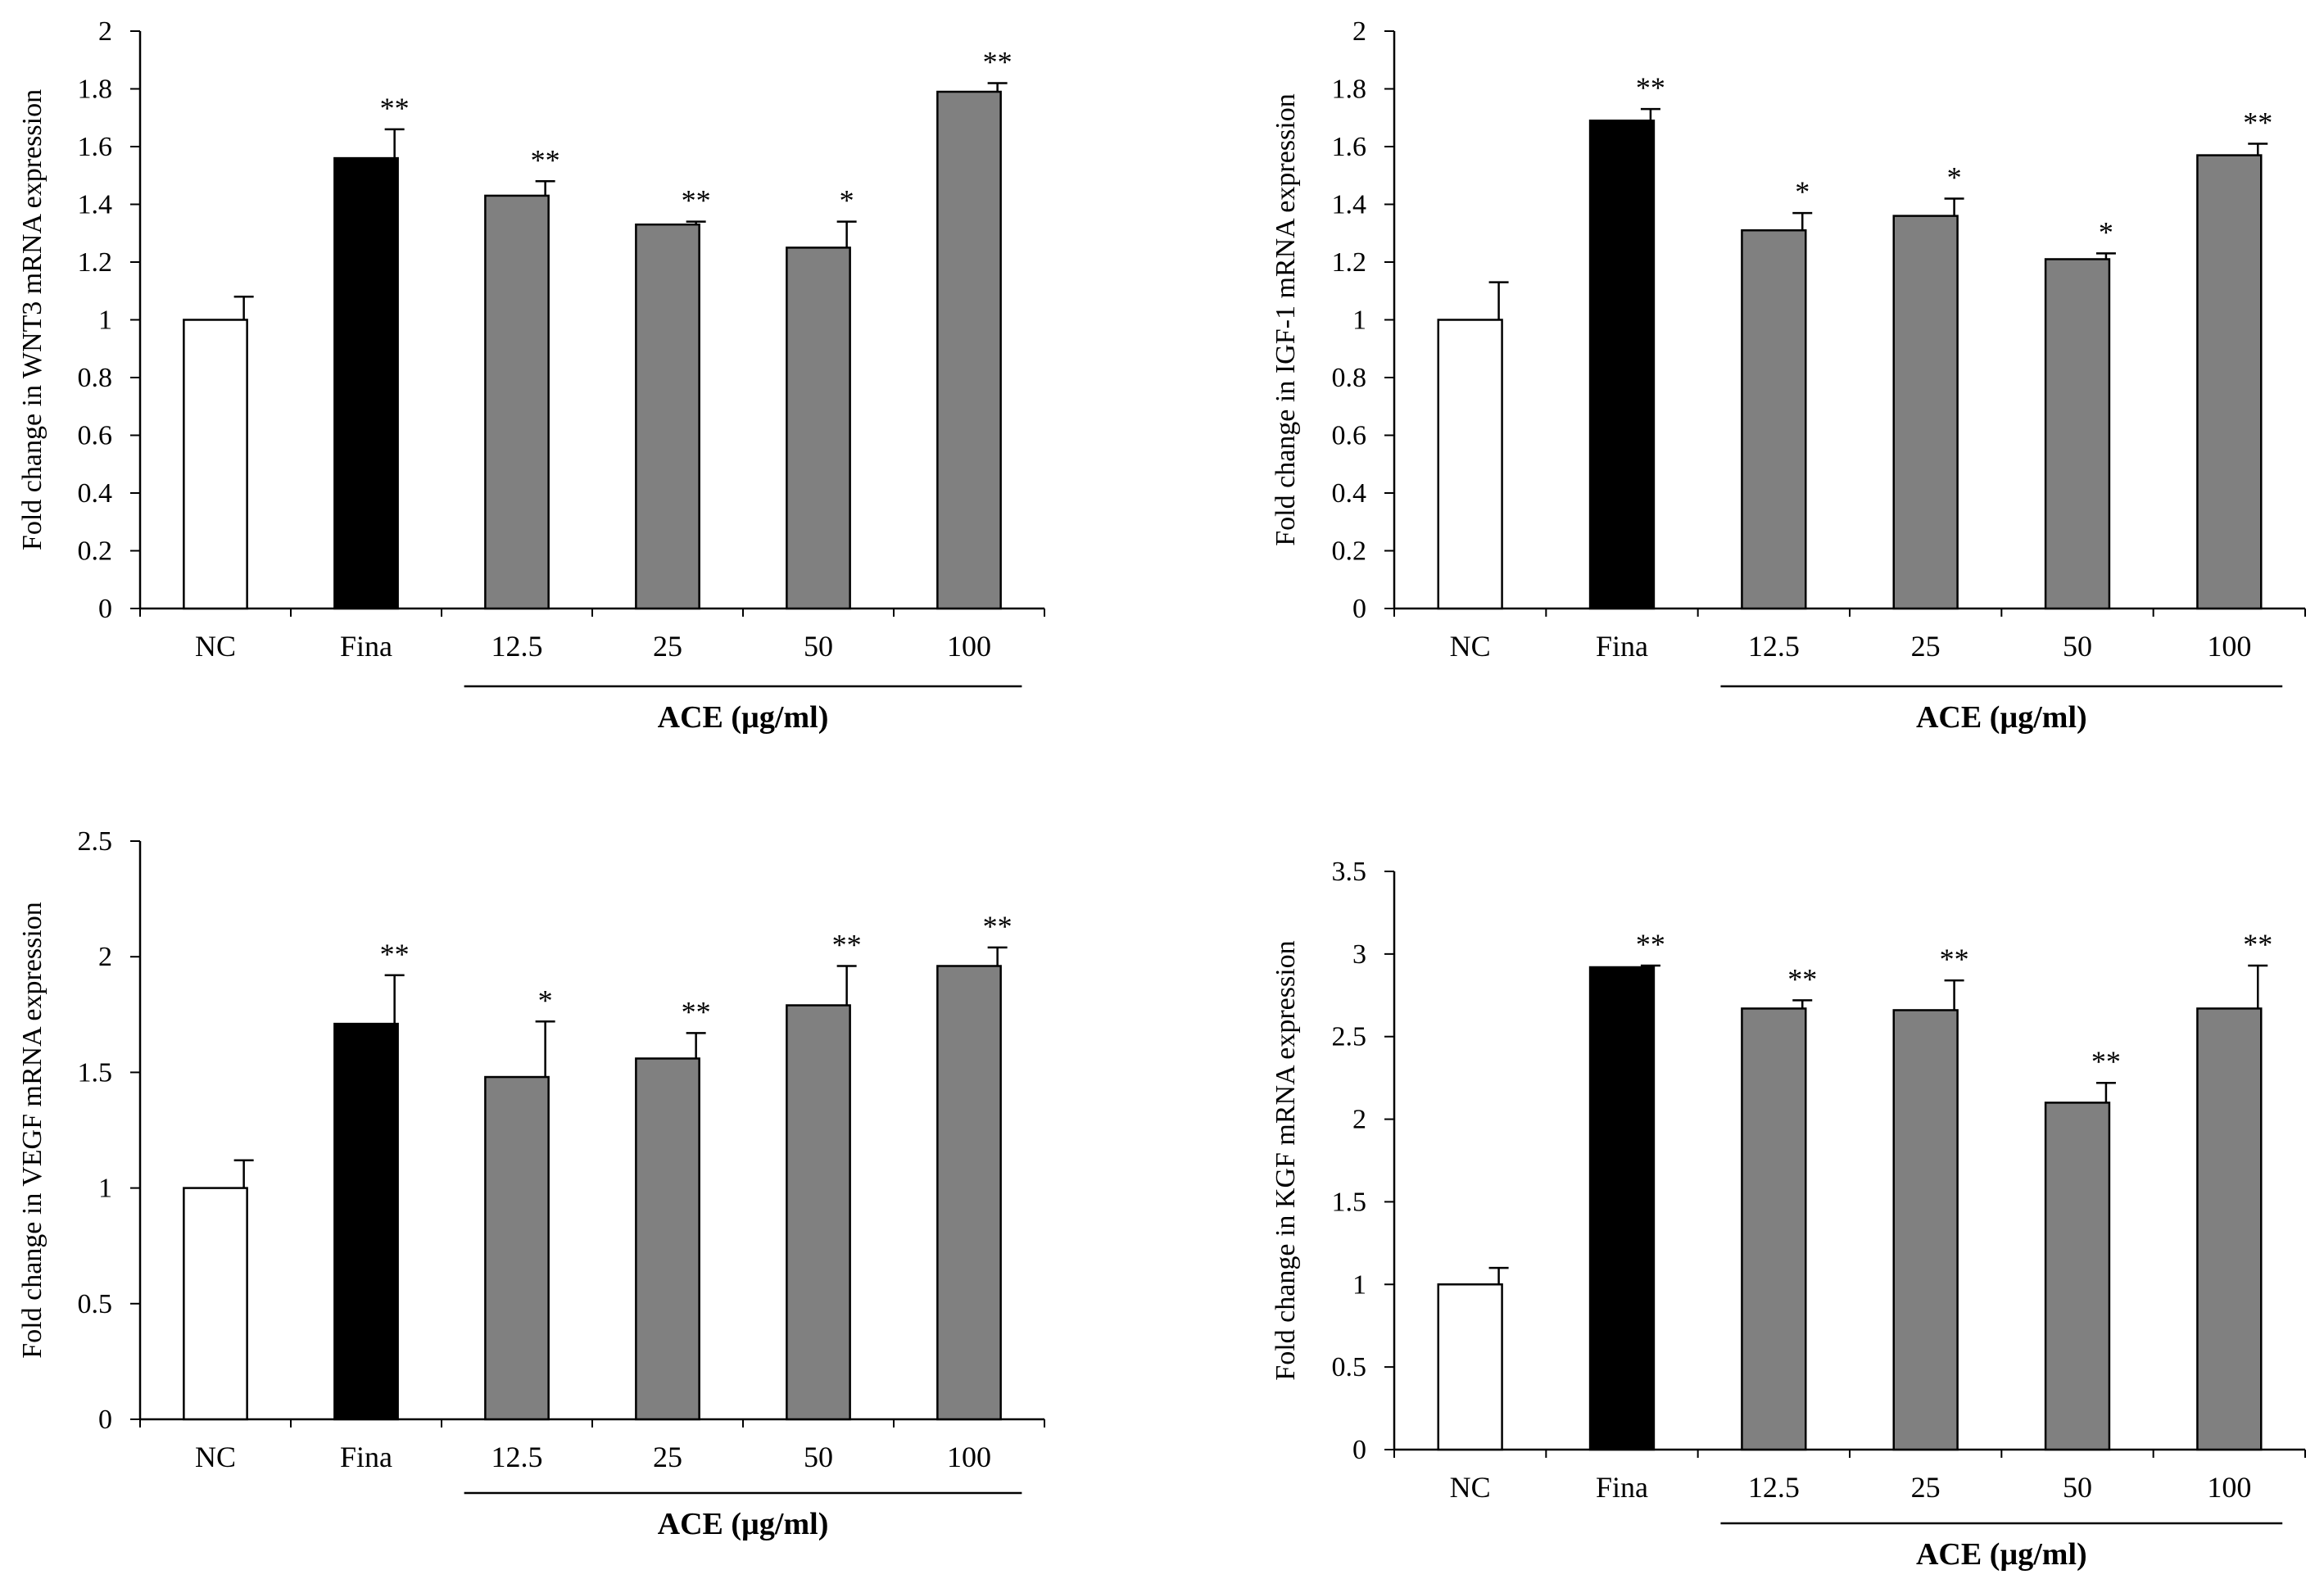 The width and height of the screenshot is (2324, 1579). What do you see at coordinates (95, 841) in the screenshot?
I see `y-tick-label: 2.5` at bounding box center [95, 841].